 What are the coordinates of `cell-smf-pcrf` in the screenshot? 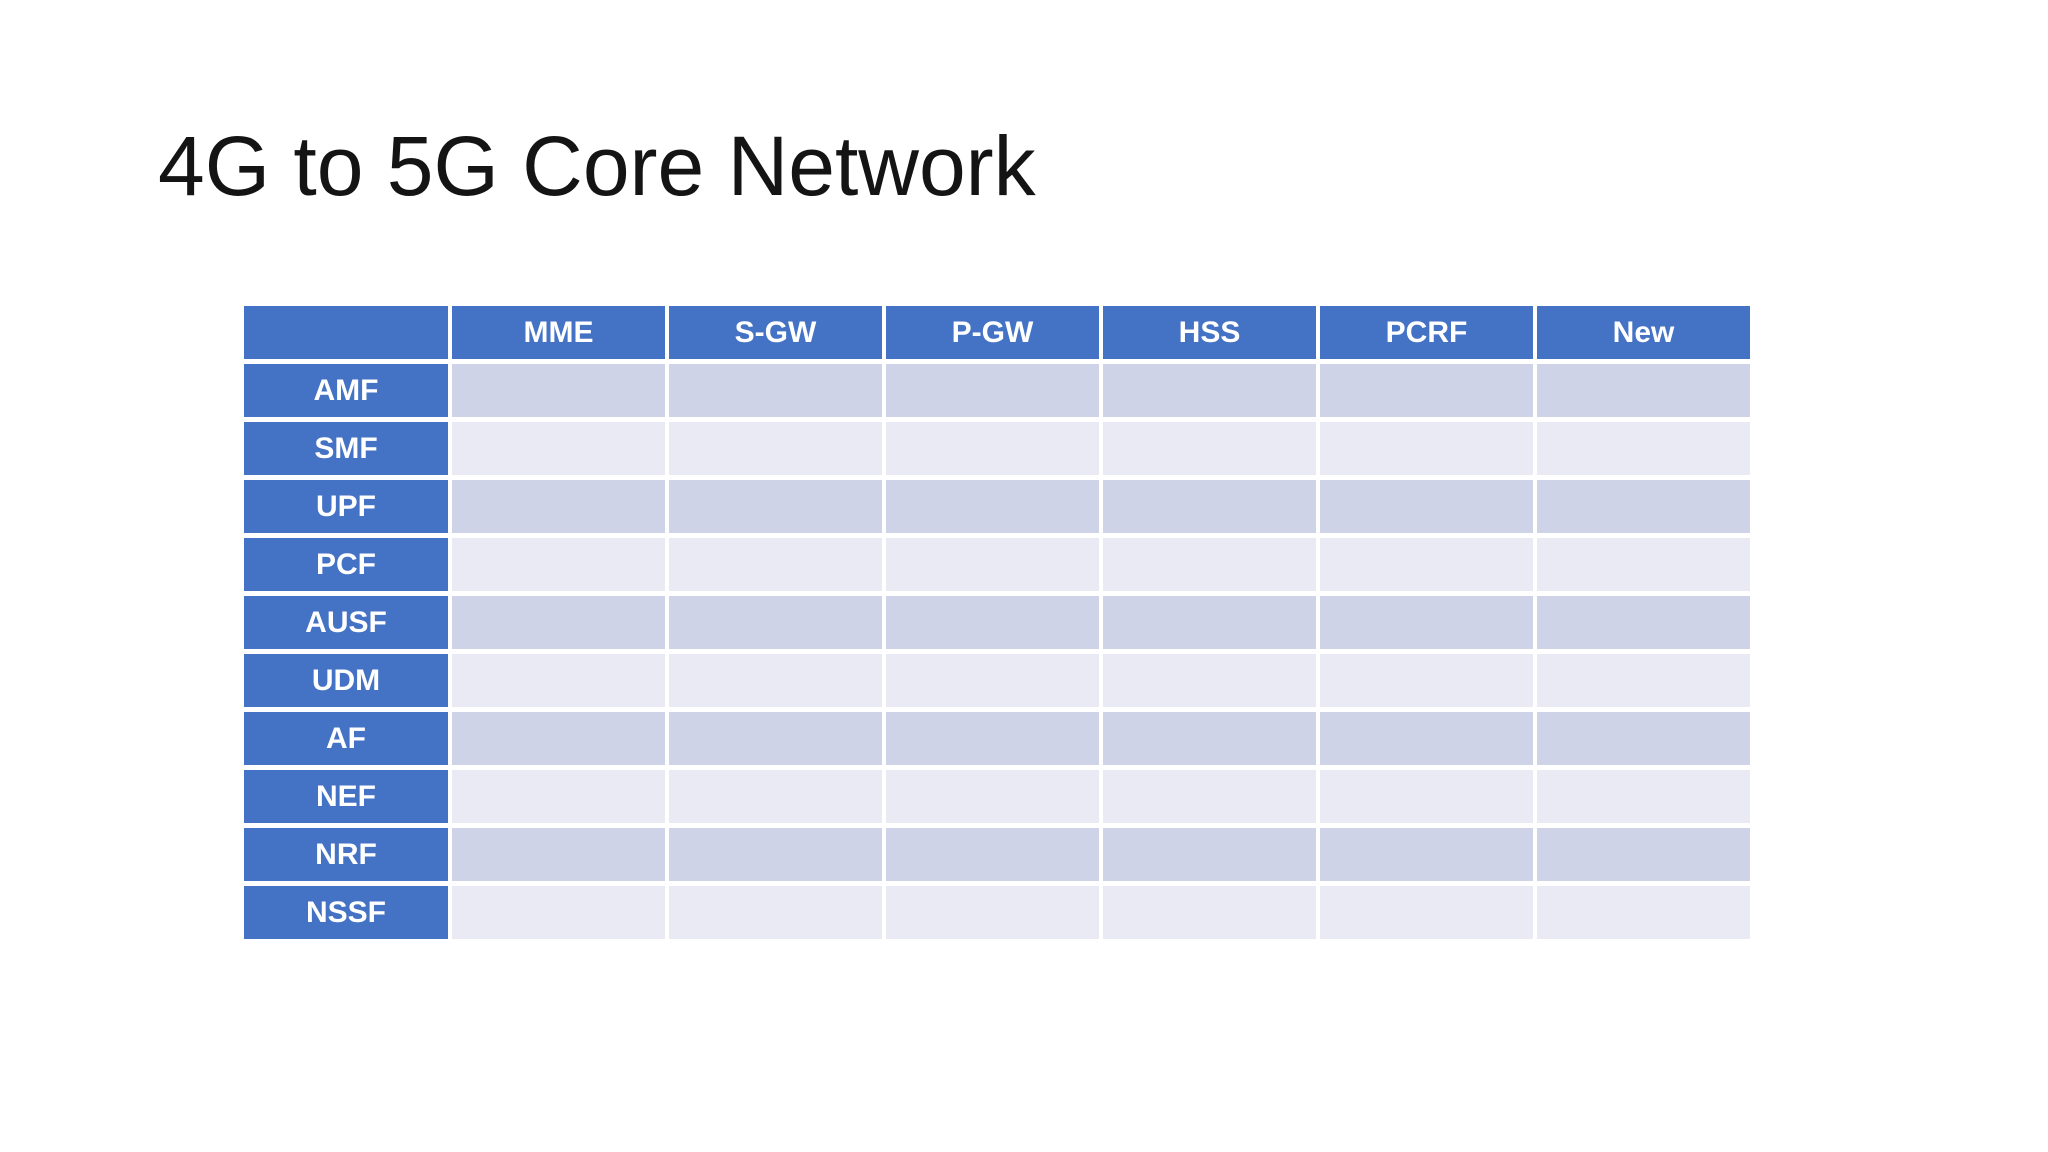 It's located at (1426, 448).